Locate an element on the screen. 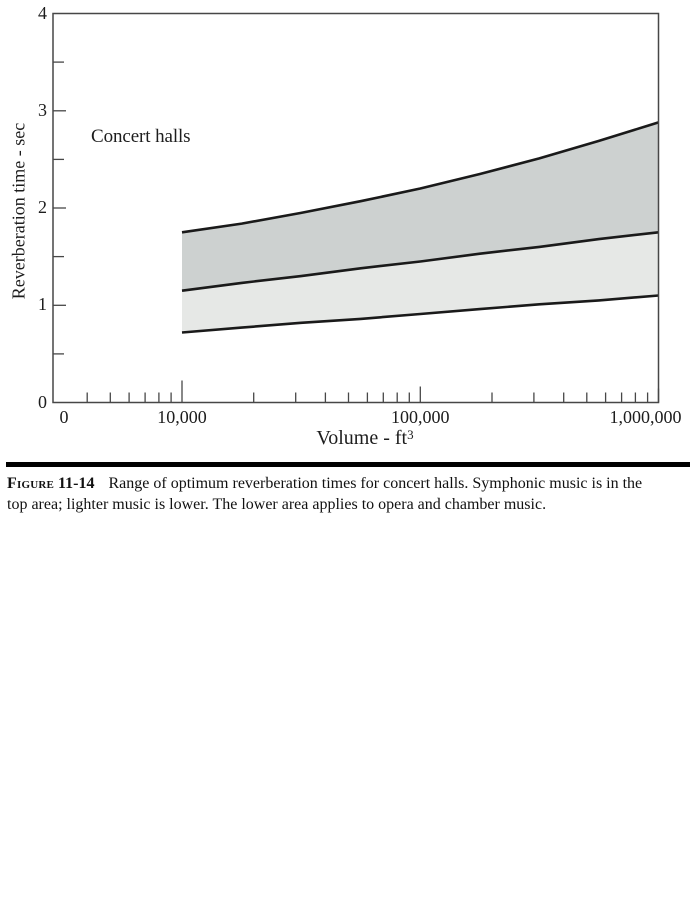 This screenshot has height=900, width=695. y-tick-label: 1 is located at coordinates (42, 304).